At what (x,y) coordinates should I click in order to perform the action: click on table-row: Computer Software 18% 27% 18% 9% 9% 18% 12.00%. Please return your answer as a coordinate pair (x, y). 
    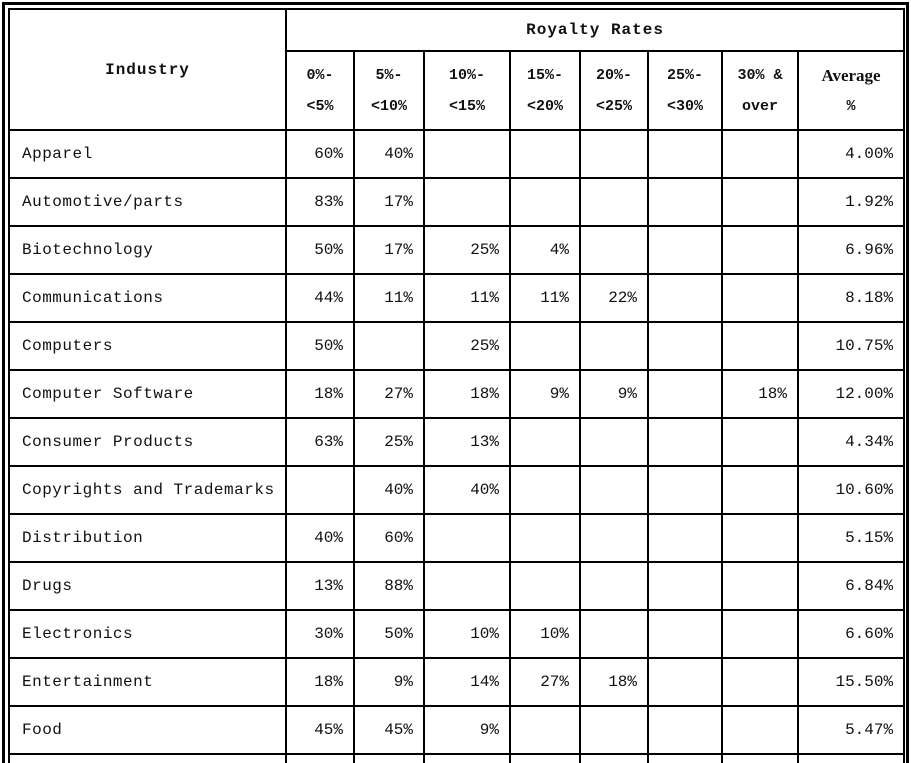
    Looking at the image, I should click on (457, 394).